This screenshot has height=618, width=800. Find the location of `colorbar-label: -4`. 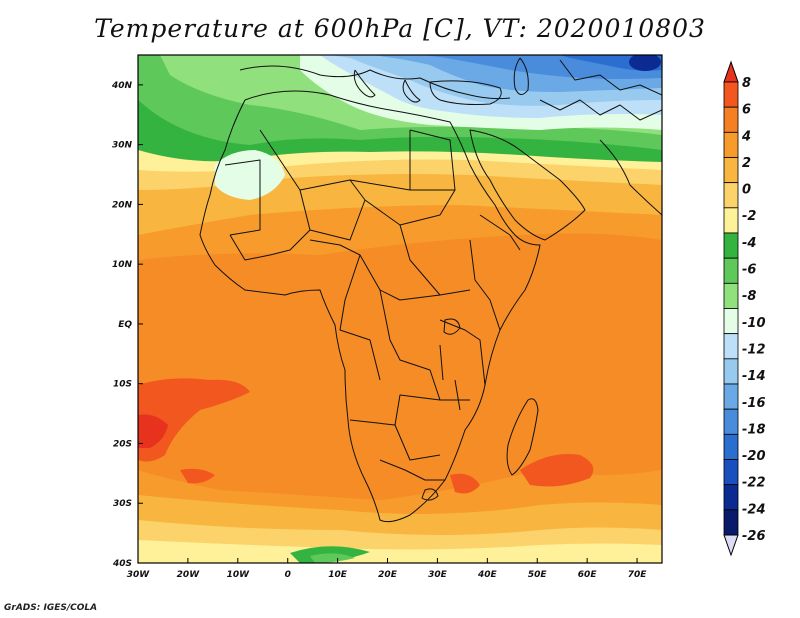

colorbar-label: -4 is located at coordinates (749, 243).